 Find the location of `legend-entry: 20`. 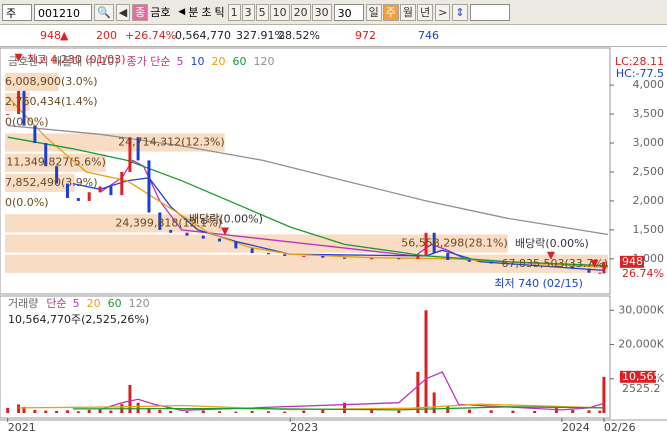

legend-entry: 20 is located at coordinates (94, 303).